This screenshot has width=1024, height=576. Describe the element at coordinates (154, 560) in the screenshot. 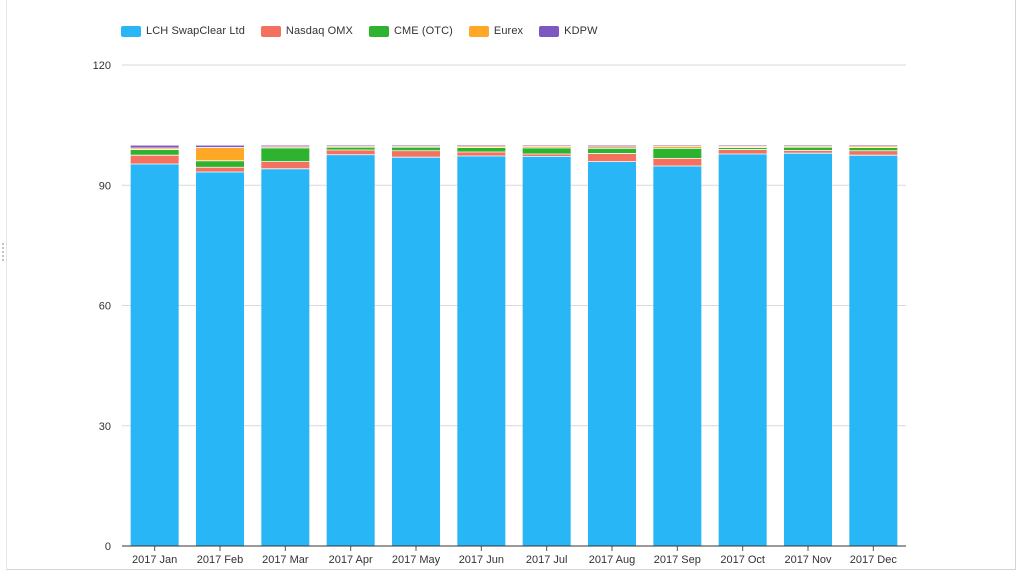

I see `x-tick-label: 2017 Jan` at that location.